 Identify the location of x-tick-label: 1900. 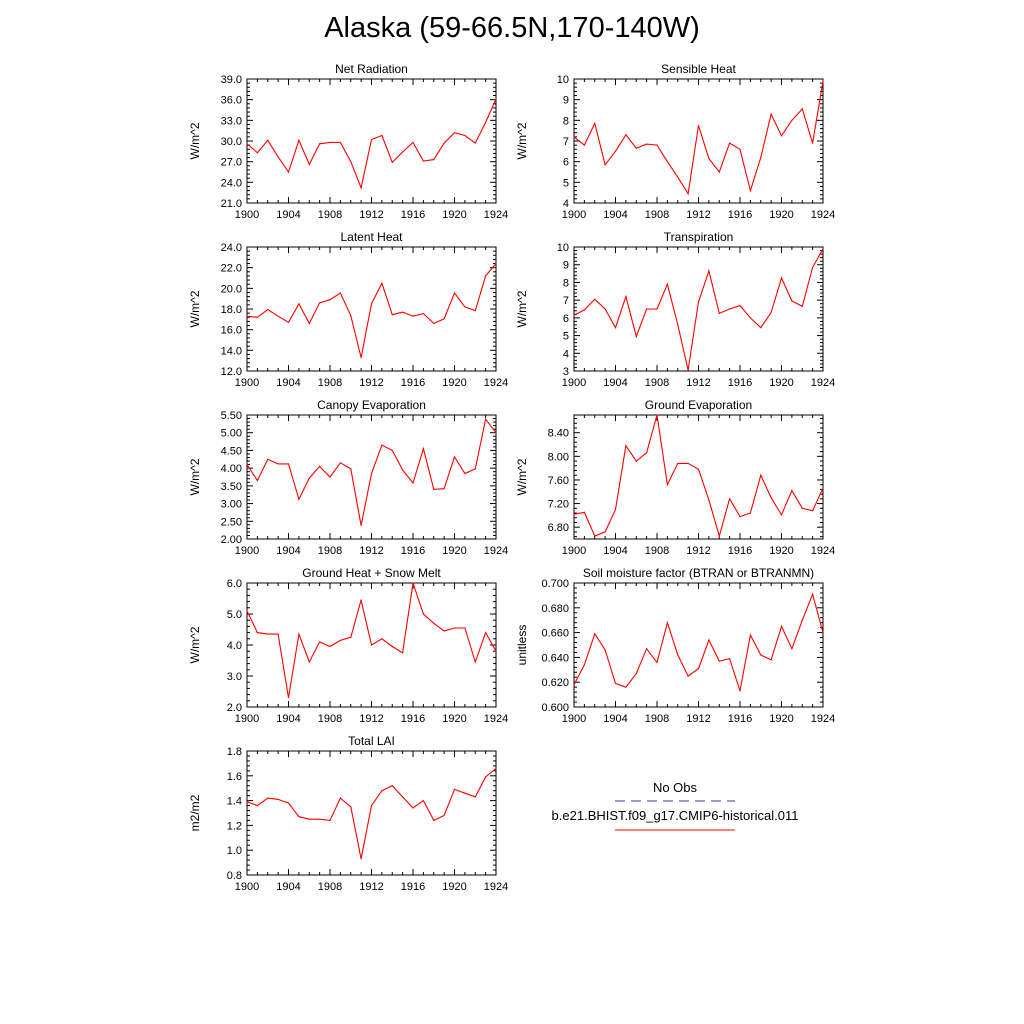
(247, 719).